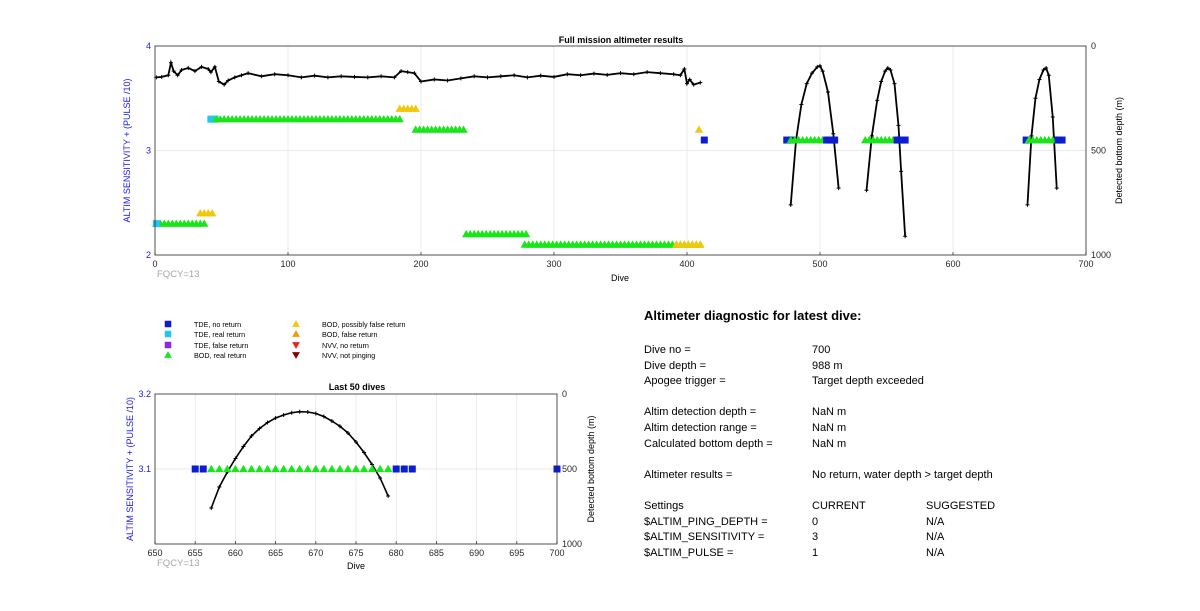  Describe the element at coordinates (815, 537) in the screenshot. I see `setting-current: 3` at that location.